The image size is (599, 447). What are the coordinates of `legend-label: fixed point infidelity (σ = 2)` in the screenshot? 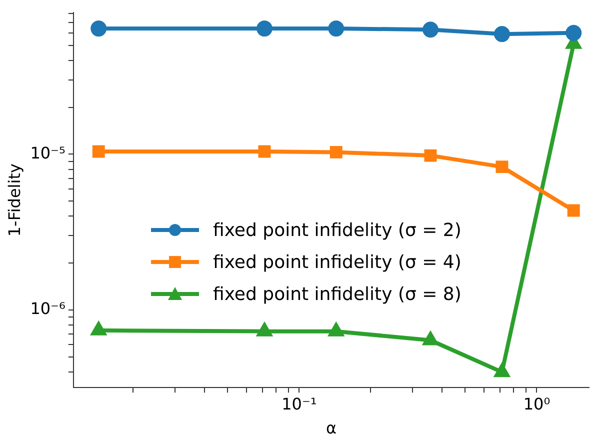 It's located at (337, 230).